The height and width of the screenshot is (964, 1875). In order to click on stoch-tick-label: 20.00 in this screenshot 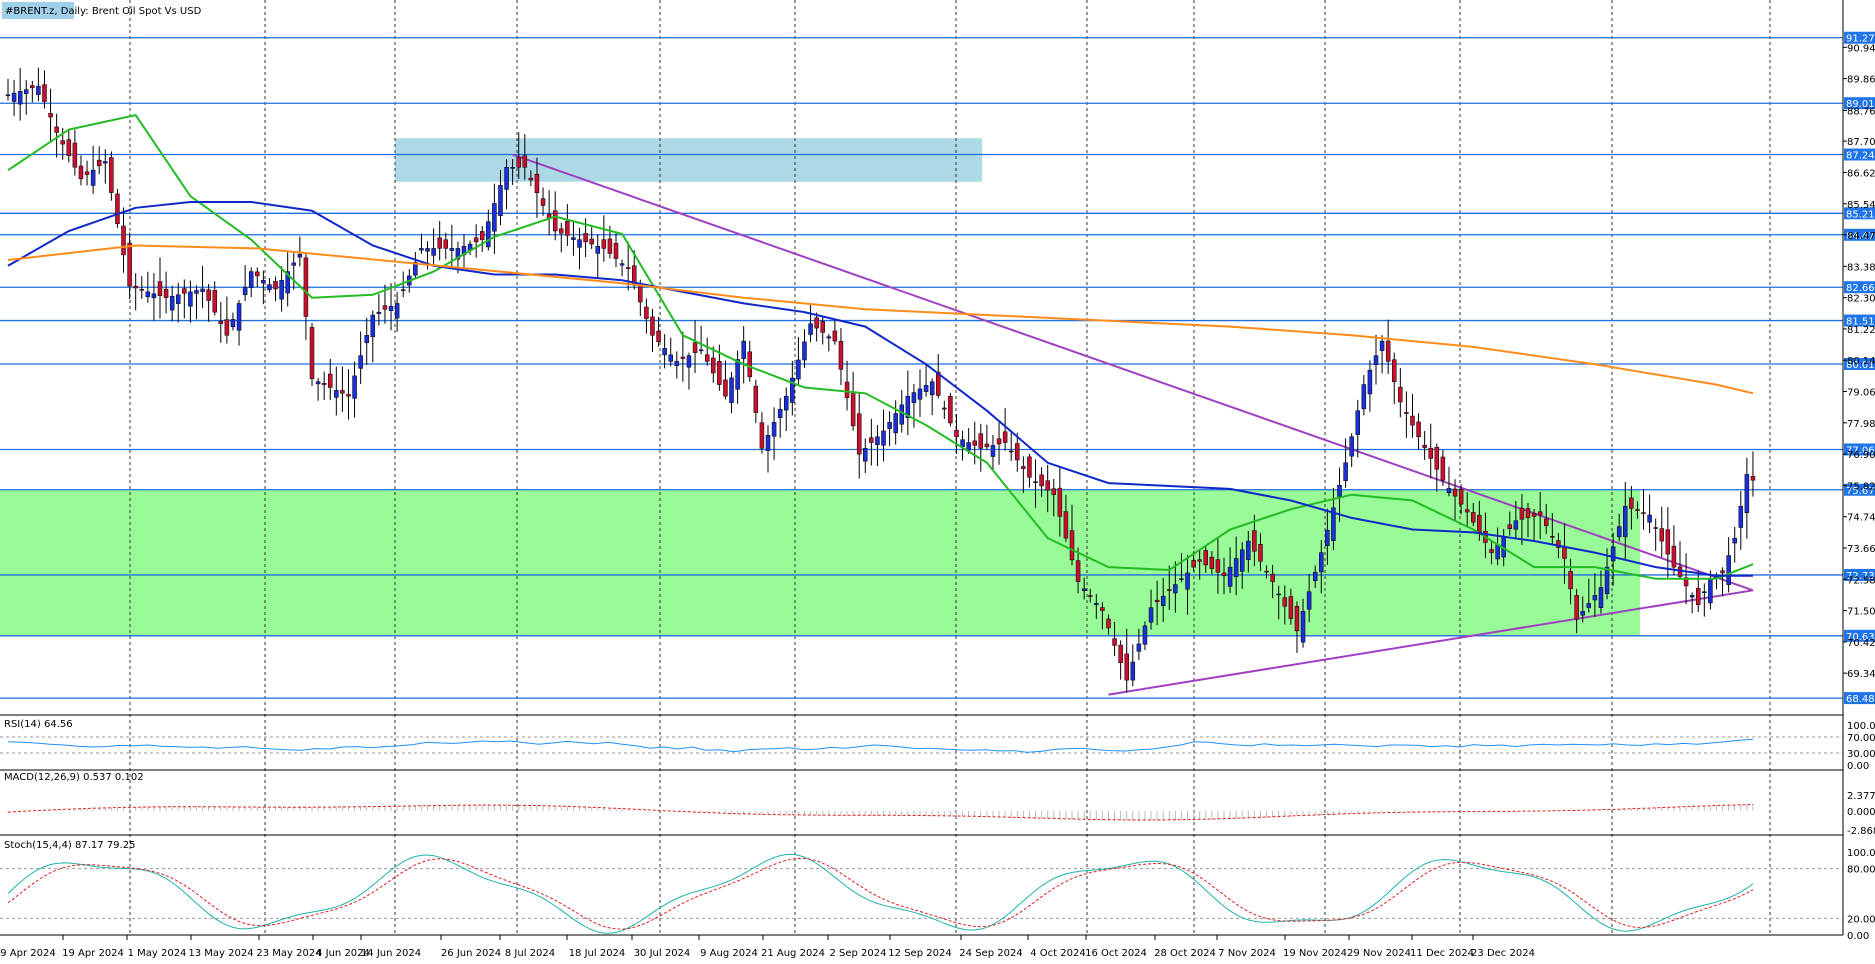, I will do `click(1861, 919)`.